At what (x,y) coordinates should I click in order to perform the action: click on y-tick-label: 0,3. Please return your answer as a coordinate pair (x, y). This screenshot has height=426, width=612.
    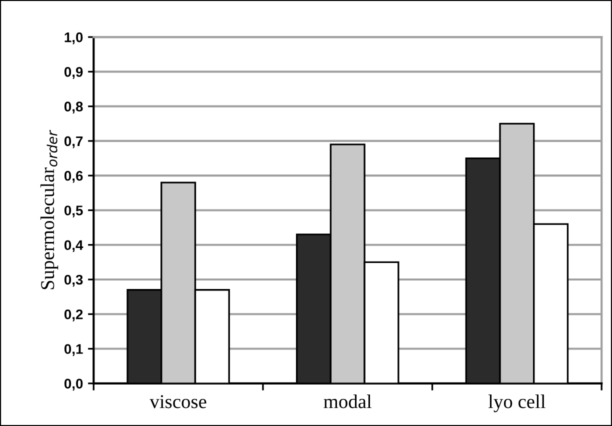
    Looking at the image, I should click on (73, 280).